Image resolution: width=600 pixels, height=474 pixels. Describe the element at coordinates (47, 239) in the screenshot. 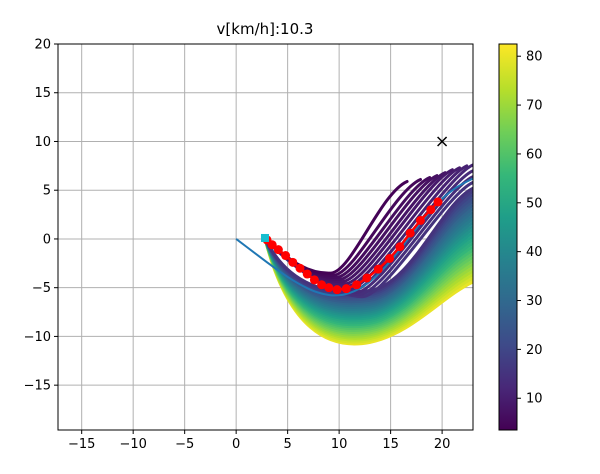

I see `y-tick-label: 0` at that location.